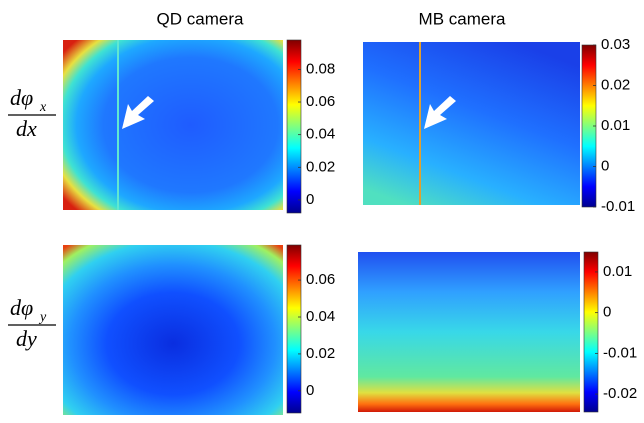 This screenshot has height=423, width=644. What do you see at coordinates (42, 317) in the screenshot?
I see `subscript: y` at bounding box center [42, 317].